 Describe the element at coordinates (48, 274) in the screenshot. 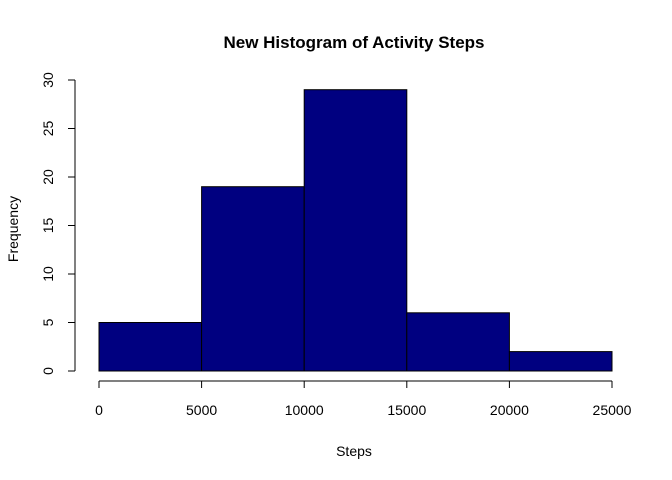

I see `y-tick-label: 10` at that location.